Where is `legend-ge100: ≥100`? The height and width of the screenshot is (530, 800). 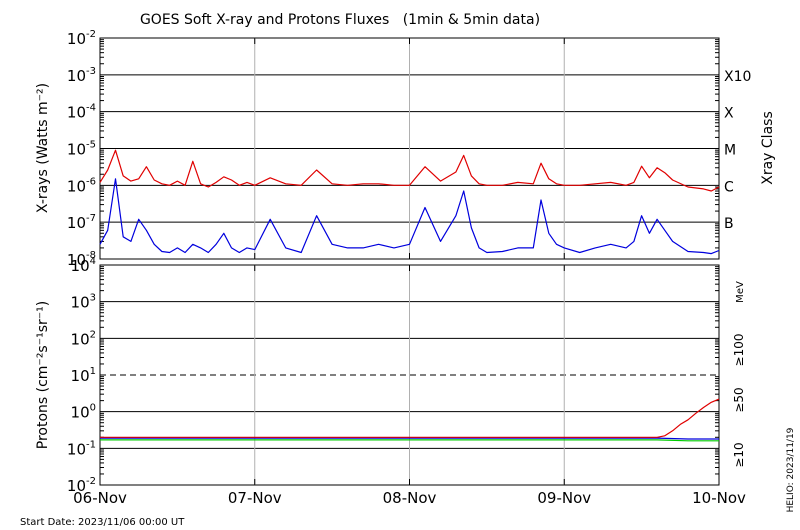
legend-ge100: ≥100 is located at coordinates (739, 350).